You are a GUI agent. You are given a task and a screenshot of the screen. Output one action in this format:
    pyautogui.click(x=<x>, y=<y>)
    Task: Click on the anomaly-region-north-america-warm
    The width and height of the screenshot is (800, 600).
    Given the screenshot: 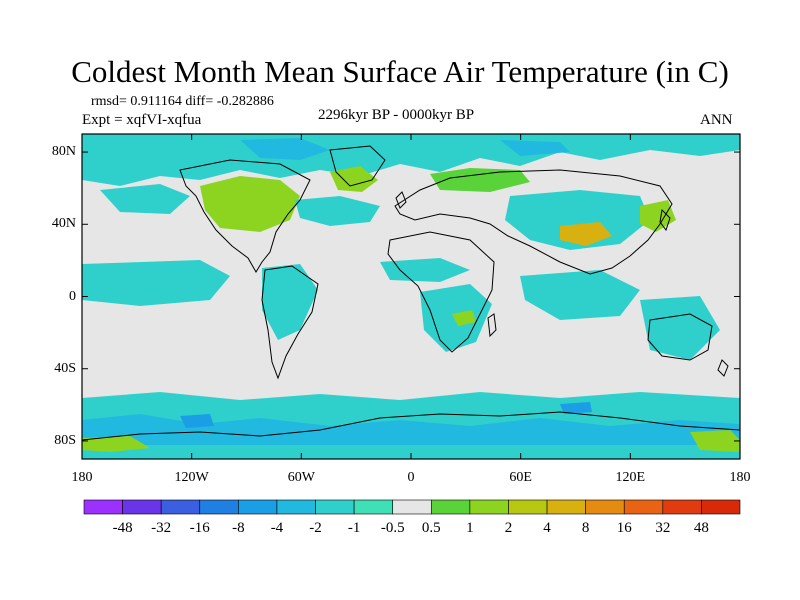 What is the action you would take?
    pyautogui.click(x=250, y=204)
    